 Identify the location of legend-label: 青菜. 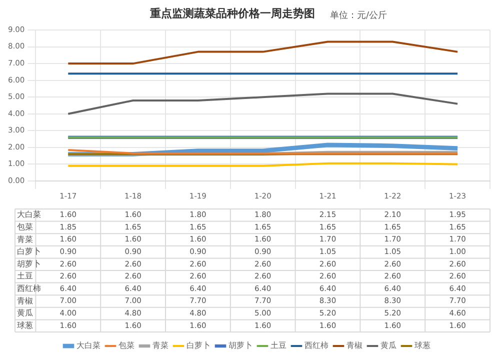
(160, 345).